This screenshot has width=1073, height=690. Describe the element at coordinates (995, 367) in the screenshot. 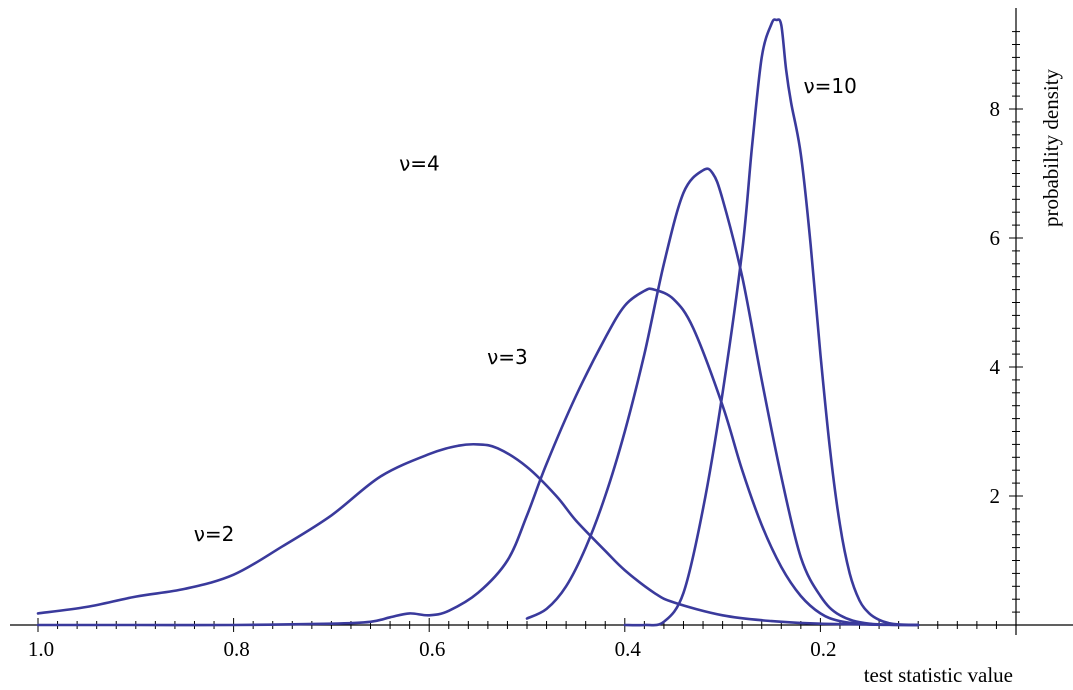

I see `y-tick-label: 4` at that location.